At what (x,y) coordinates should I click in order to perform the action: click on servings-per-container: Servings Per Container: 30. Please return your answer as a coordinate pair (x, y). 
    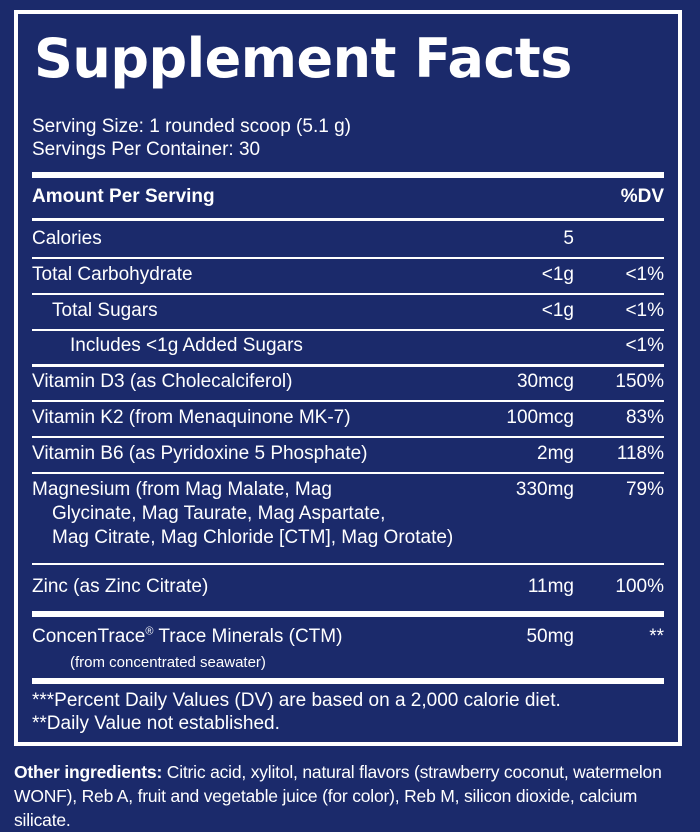
    Looking at the image, I should click on (146, 149).